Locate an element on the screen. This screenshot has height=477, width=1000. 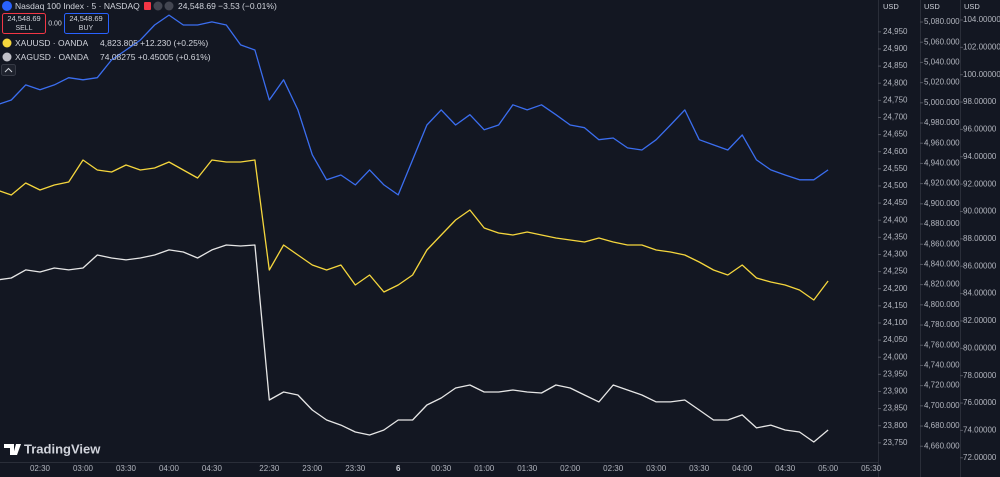
y-tick-label: 5,080.000 is located at coordinates (942, 21).